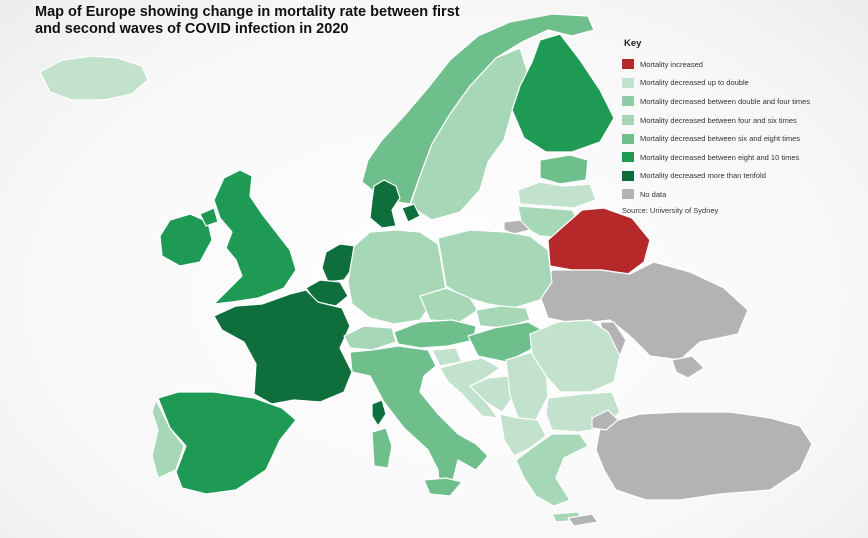 This screenshot has height=538, width=868. I want to click on region-spain, so click(227, 443).